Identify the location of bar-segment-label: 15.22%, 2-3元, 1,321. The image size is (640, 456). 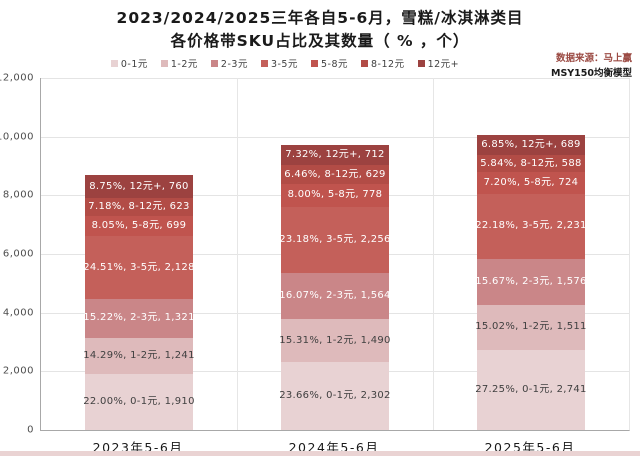
(139, 318).